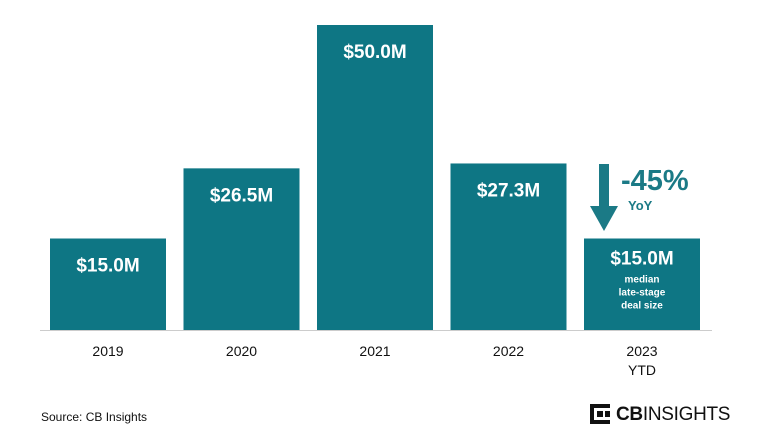 Image resolution: width=768 pixels, height=434 pixels. What do you see at coordinates (686, 414) in the screenshot?
I see `brand-name-regular: INSIGHTS` at bounding box center [686, 414].